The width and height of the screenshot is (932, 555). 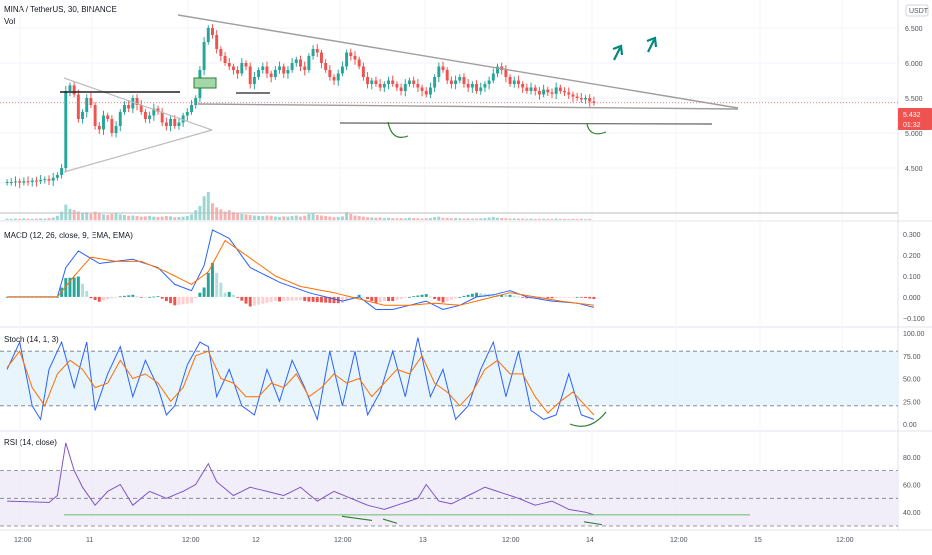 What do you see at coordinates (89, 540) in the screenshot?
I see `time-tick-label: 11` at bounding box center [89, 540].